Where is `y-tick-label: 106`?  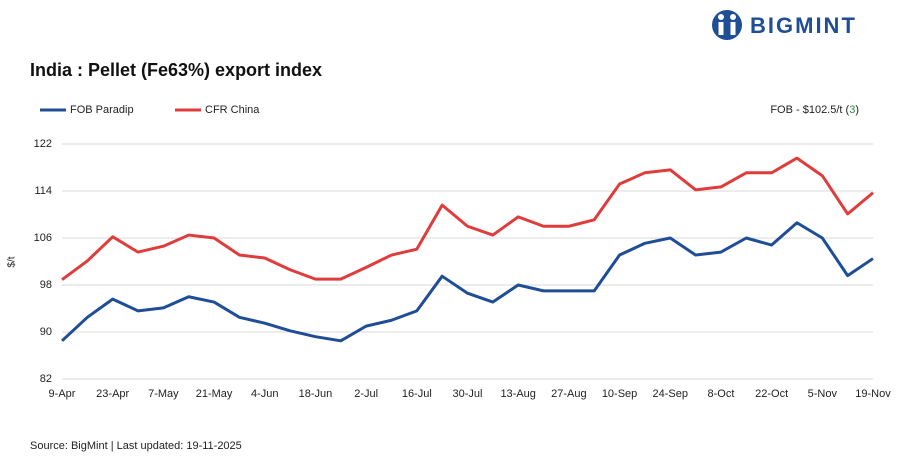 y-tick-label: 106 is located at coordinates (43, 238).